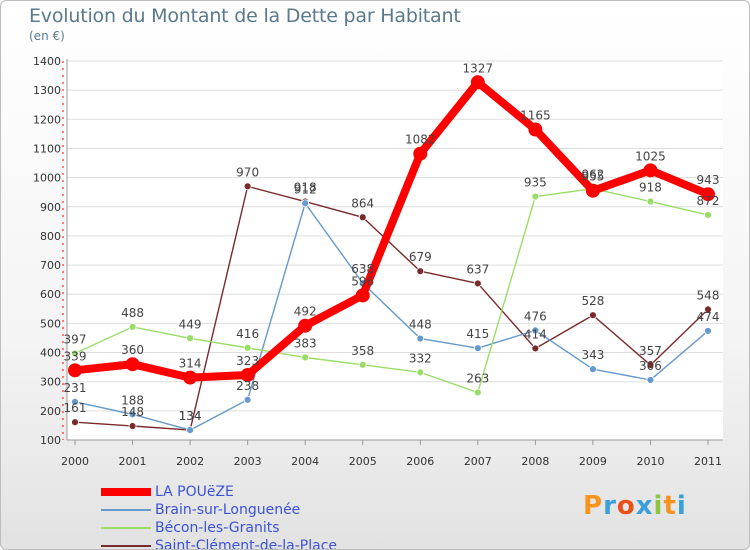 The width and height of the screenshot is (750, 550). What do you see at coordinates (708, 180) in the screenshot?
I see `data-label: 943` at bounding box center [708, 180].